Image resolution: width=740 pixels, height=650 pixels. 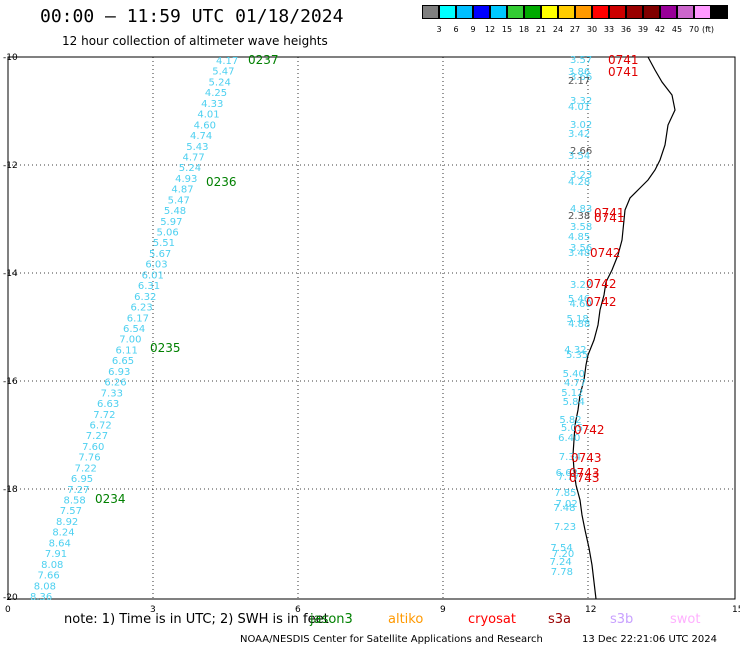 What do you see at coordinates (112, 393) in the screenshot?
I see `wave-height-label: 7.33` at bounding box center [112, 393].